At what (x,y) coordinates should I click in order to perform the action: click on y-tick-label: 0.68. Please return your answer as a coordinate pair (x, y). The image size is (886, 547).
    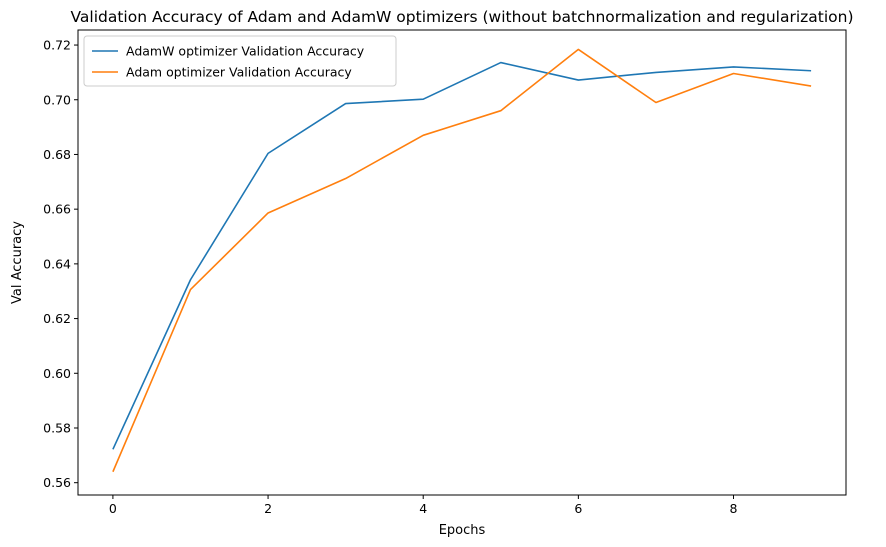
    Looking at the image, I should click on (57, 154).